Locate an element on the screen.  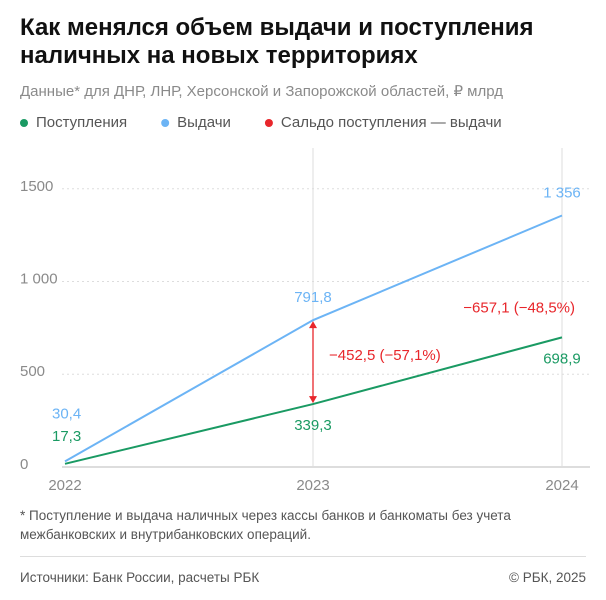
value-label: 1 356 is located at coordinates (562, 192).